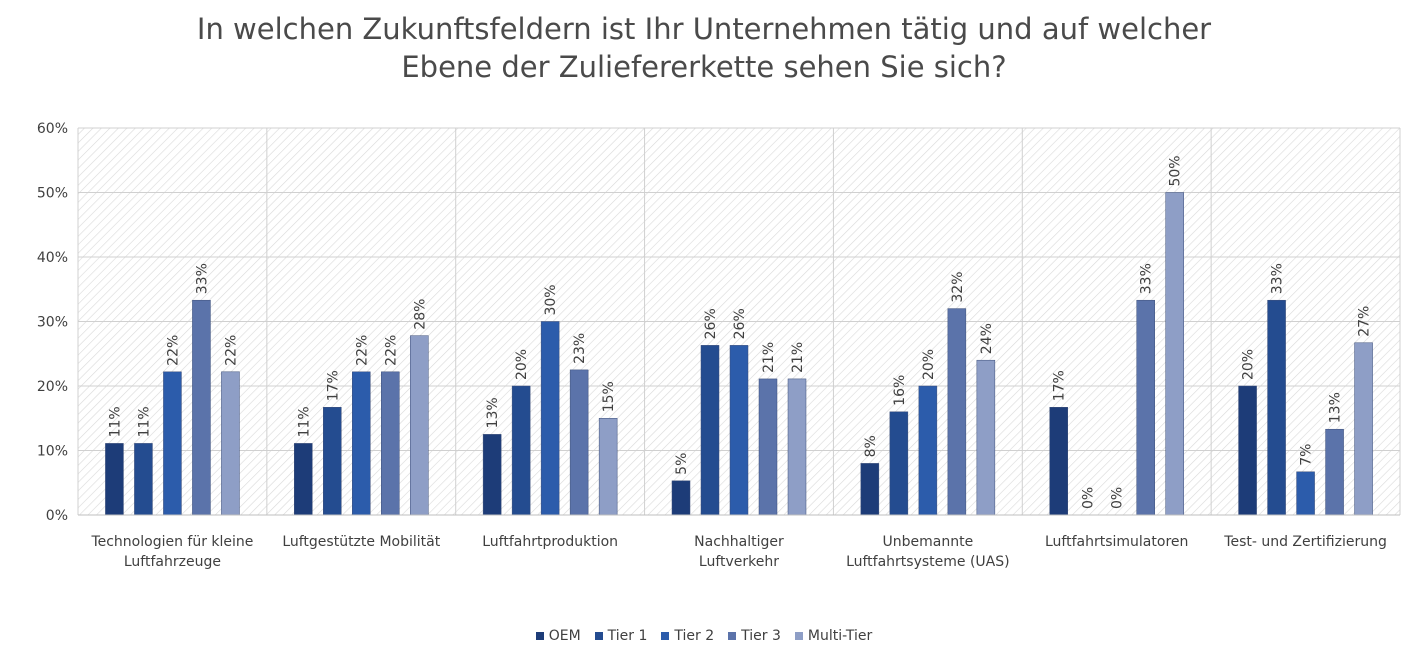 The image size is (1408, 654). I want to click on y-tick-label: 0%, so click(57, 516).